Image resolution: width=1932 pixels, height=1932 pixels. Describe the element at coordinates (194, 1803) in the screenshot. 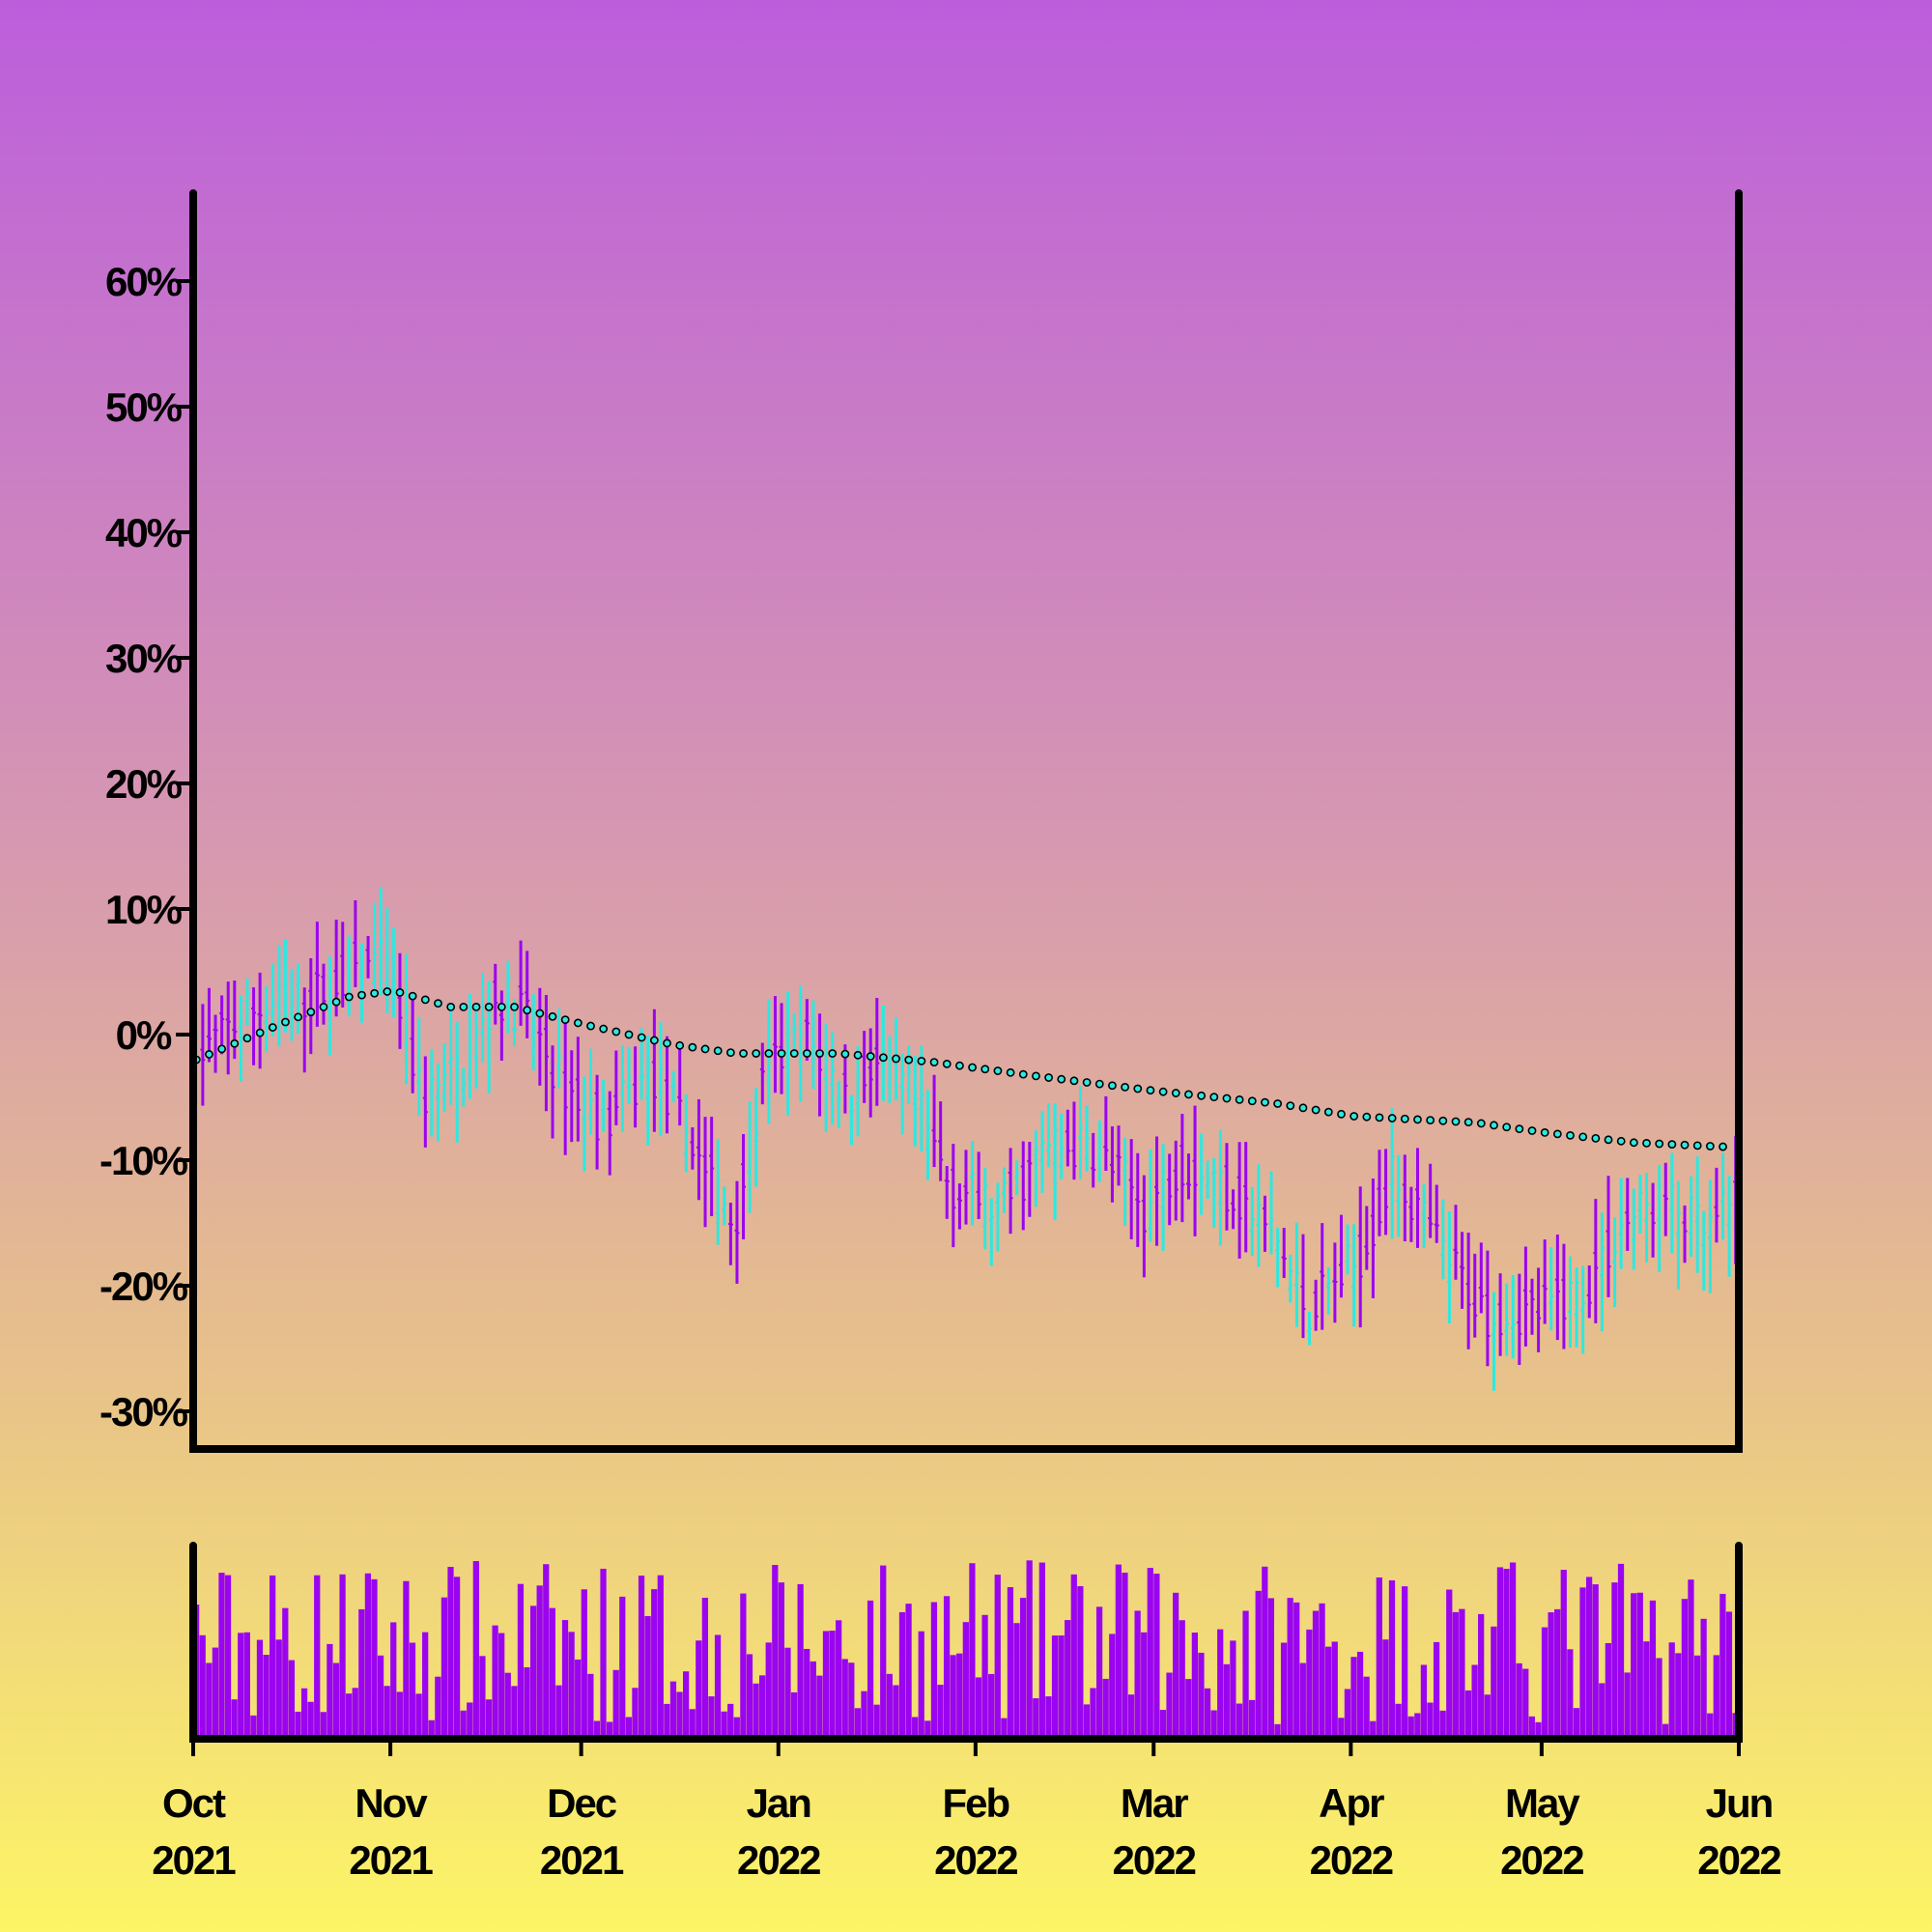

I see `x-tick-month-label: Oct` at that location.